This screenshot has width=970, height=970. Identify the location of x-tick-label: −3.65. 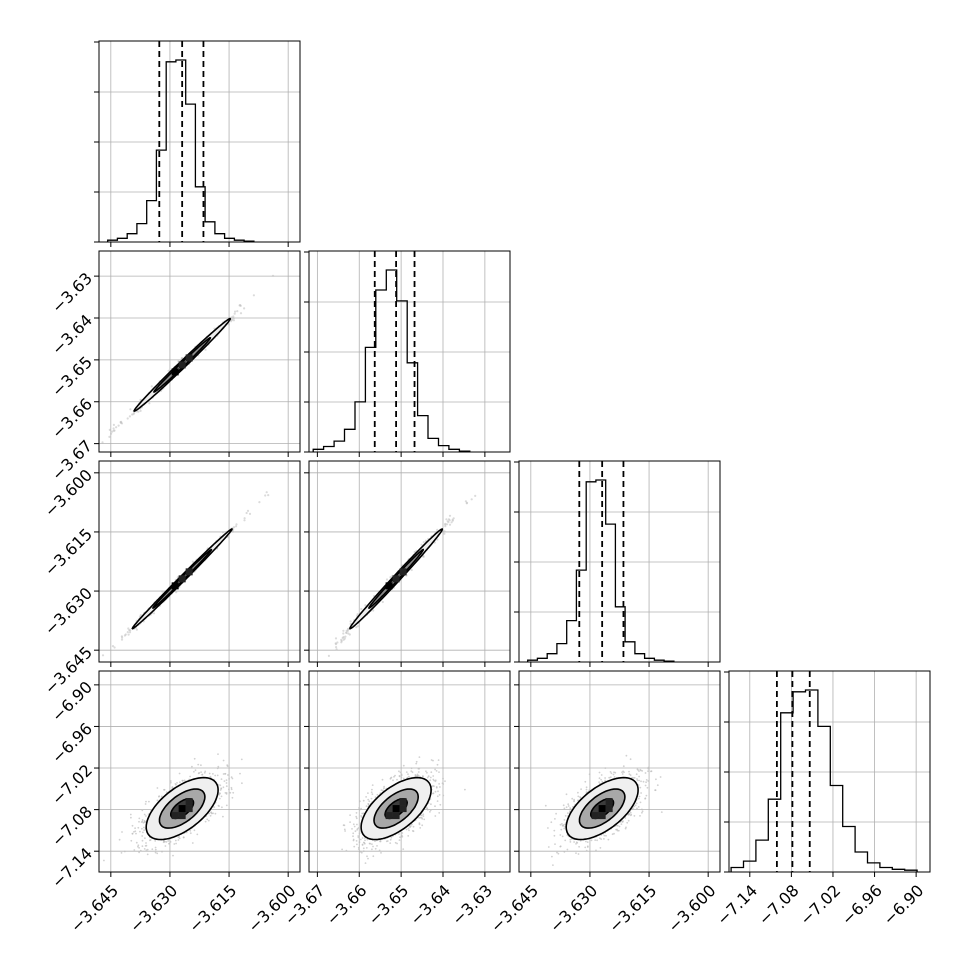
(388, 905).